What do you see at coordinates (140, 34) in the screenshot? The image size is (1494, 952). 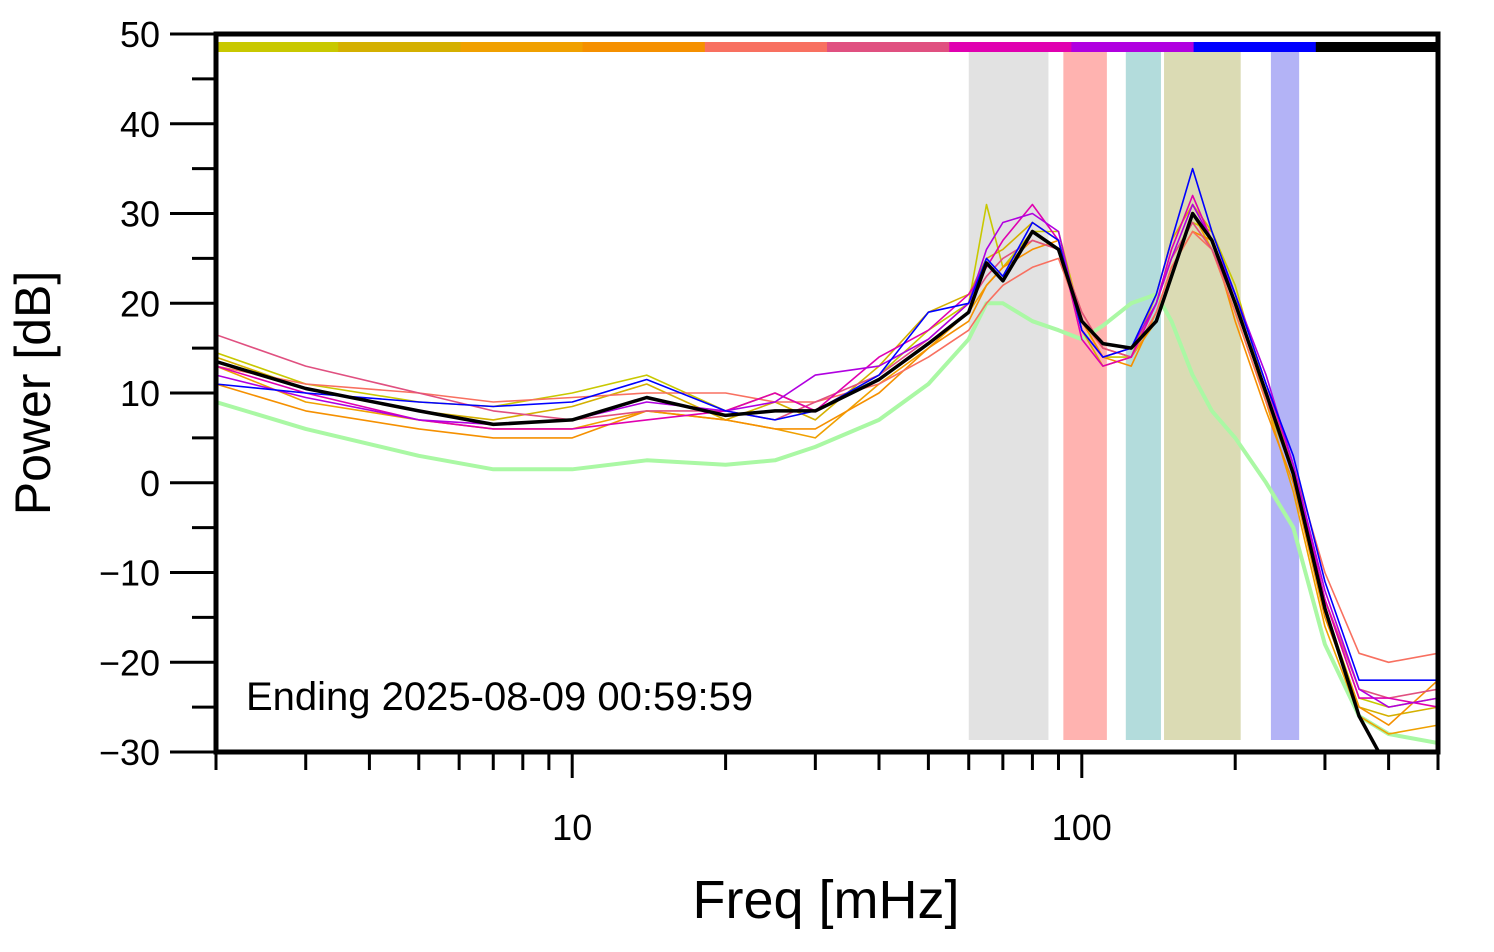 I see `y-tick-label: 50` at bounding box center [140, 34].